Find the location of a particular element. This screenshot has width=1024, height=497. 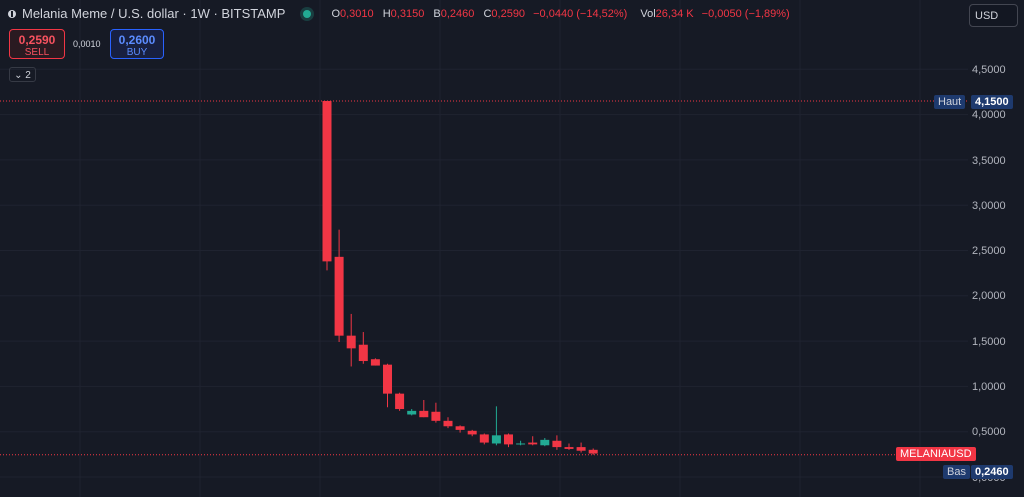

price-tick: 3,0000 is located at coordinates (989, 206).